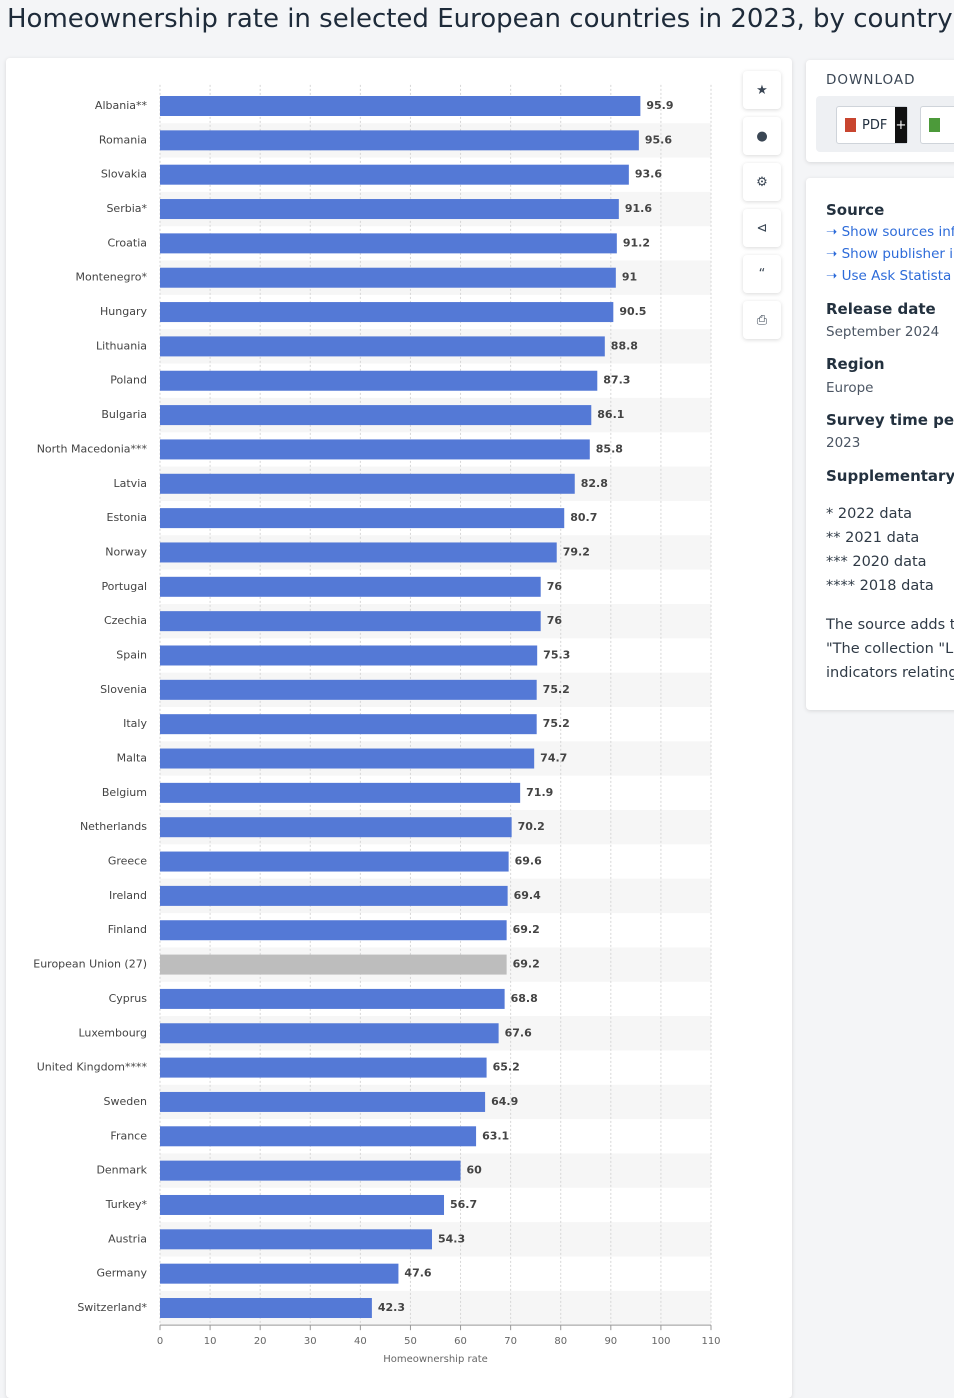  What do you see at coordinates (762, 182) in the screenshot?
I see `settings-button: ⚙` at bounding box center [762, 182].